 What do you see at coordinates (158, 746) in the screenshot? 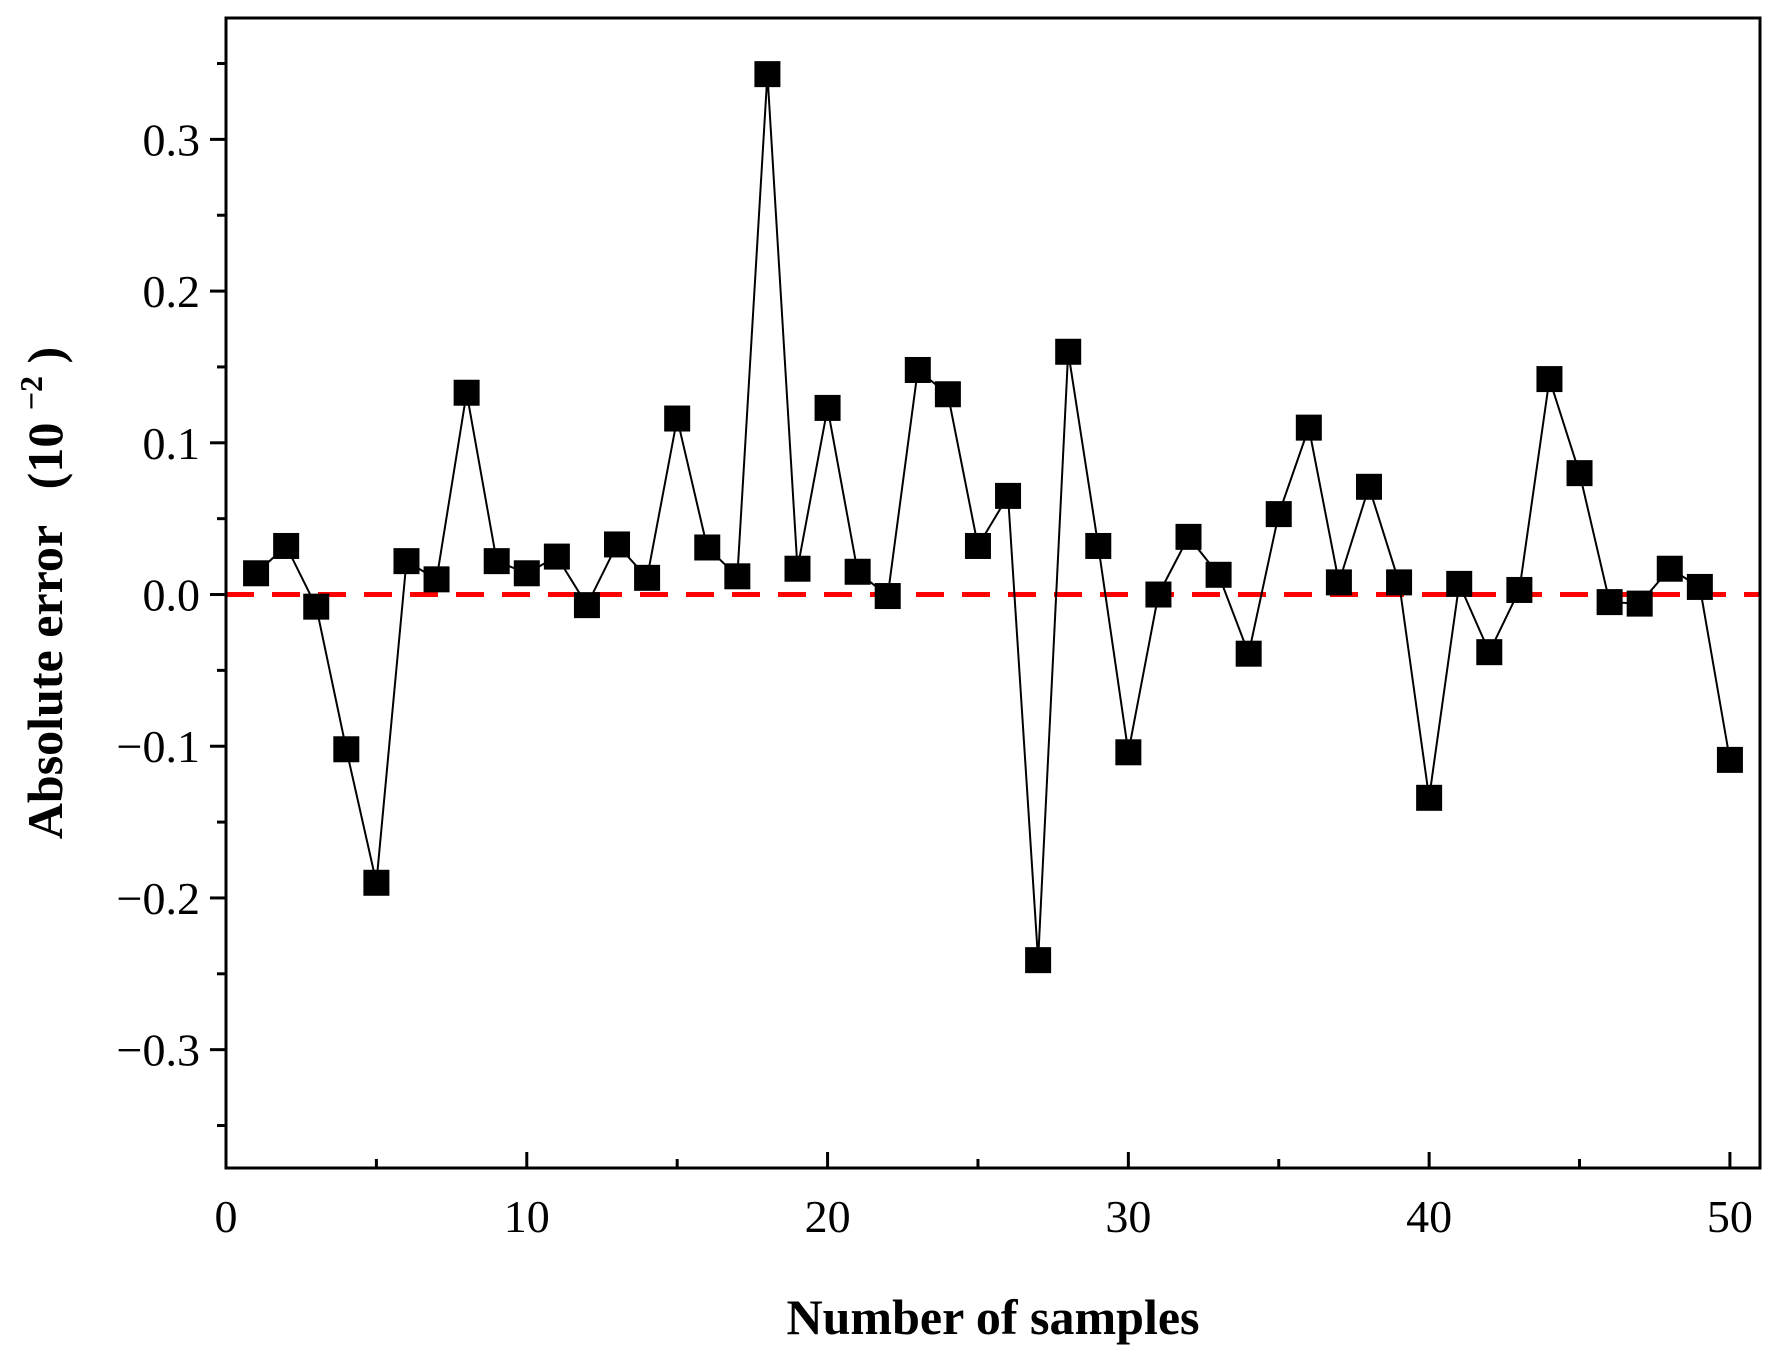
I see `y-tick-label: −0.1` at bounding box center [158, 746].